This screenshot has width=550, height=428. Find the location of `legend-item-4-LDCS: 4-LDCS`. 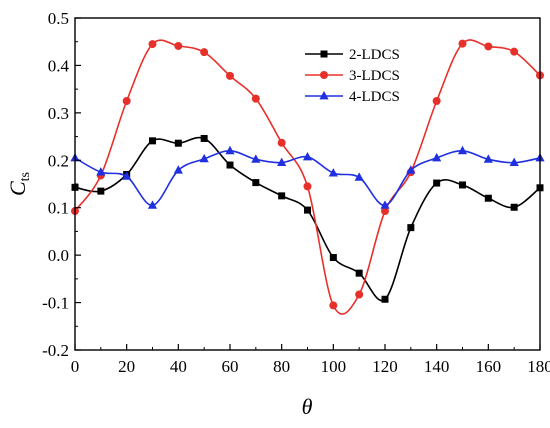

legend-item-4-LDCS: 4-LDCS is located at coordinates (352, 97).